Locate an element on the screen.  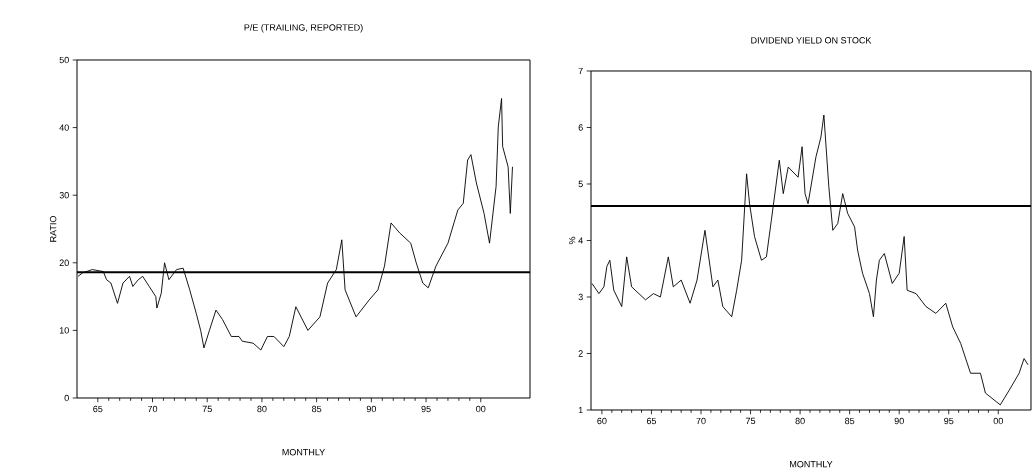
y-tick-label: 40 is located at coordinates (64, 127).